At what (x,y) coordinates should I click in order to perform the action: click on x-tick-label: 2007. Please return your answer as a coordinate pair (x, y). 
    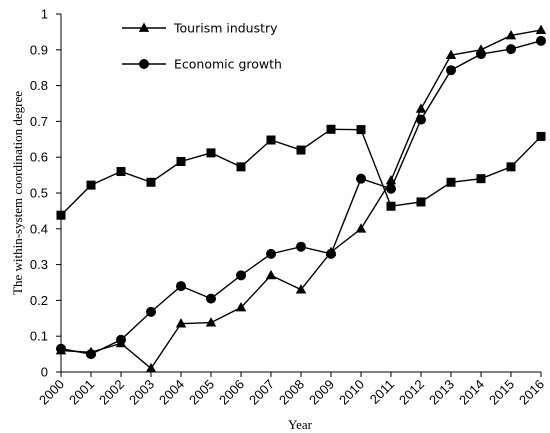
    Looking at the image, I should click on (261, 392).